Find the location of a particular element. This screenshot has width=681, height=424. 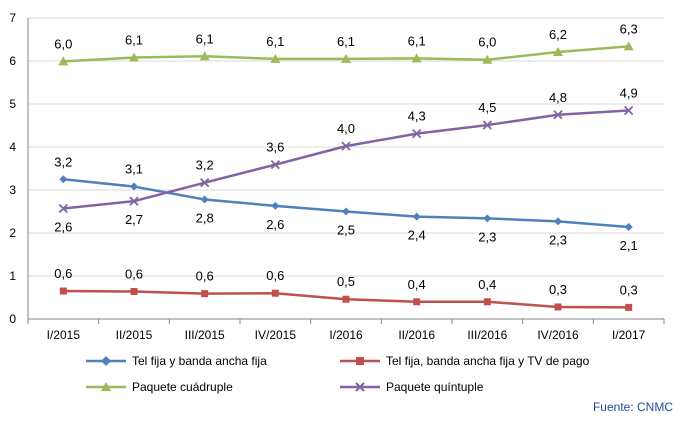

data-label: 4,8 is located at coordinates (558, 97).